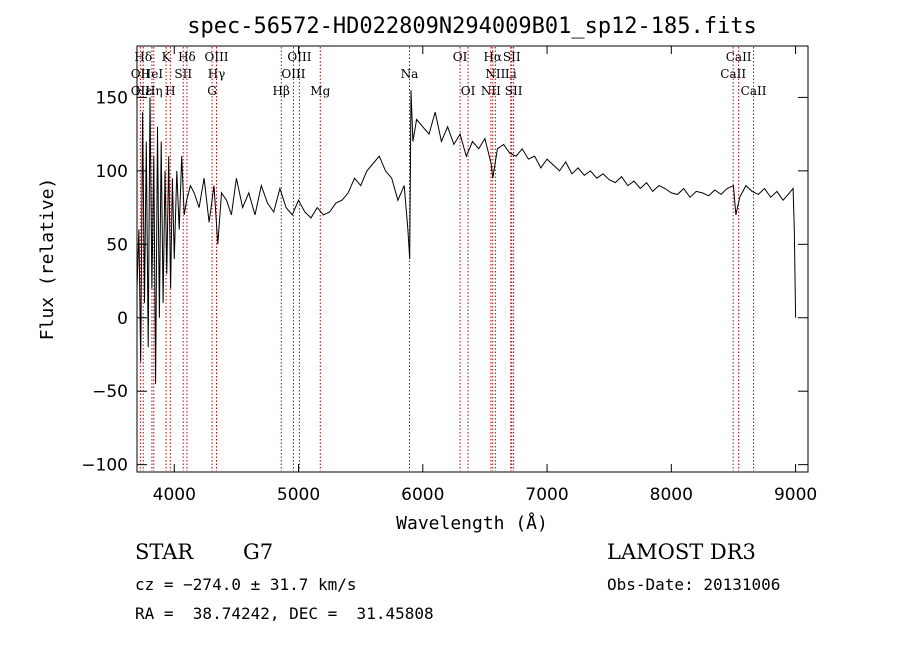 The width and height of the screenshot is (900, 649). What do you see at coordinates (164, 552) in the screenshot?
I see `object-class: STAR` at bounding box center [164, 552].